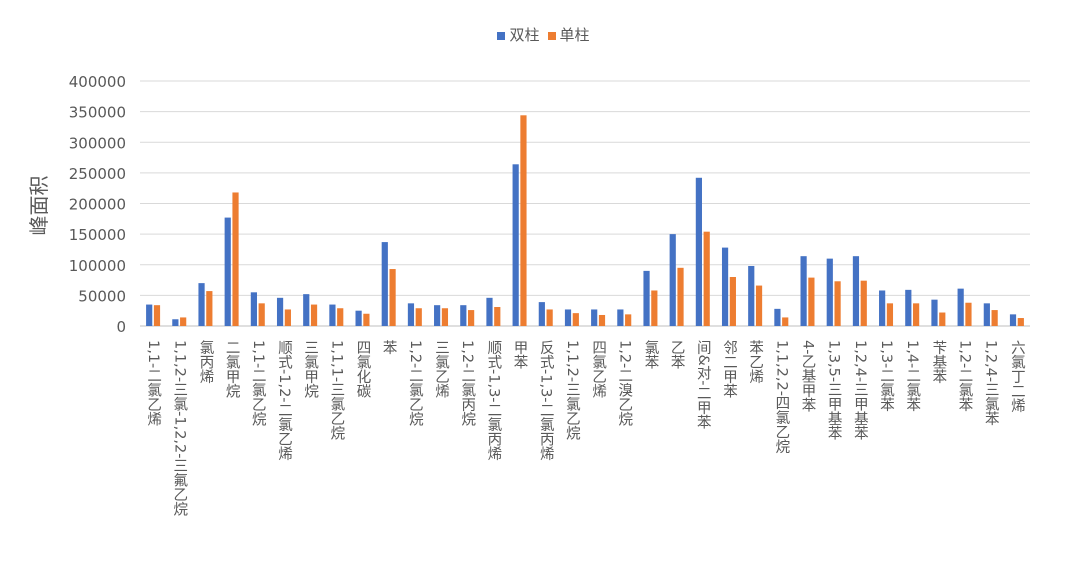 The width and height of the screenshot is (1087, 576). Describe the element at coordinates (258, 384) in the screenshot. I see `x-tick-label: 1,1-二氯乙烷` at that location.